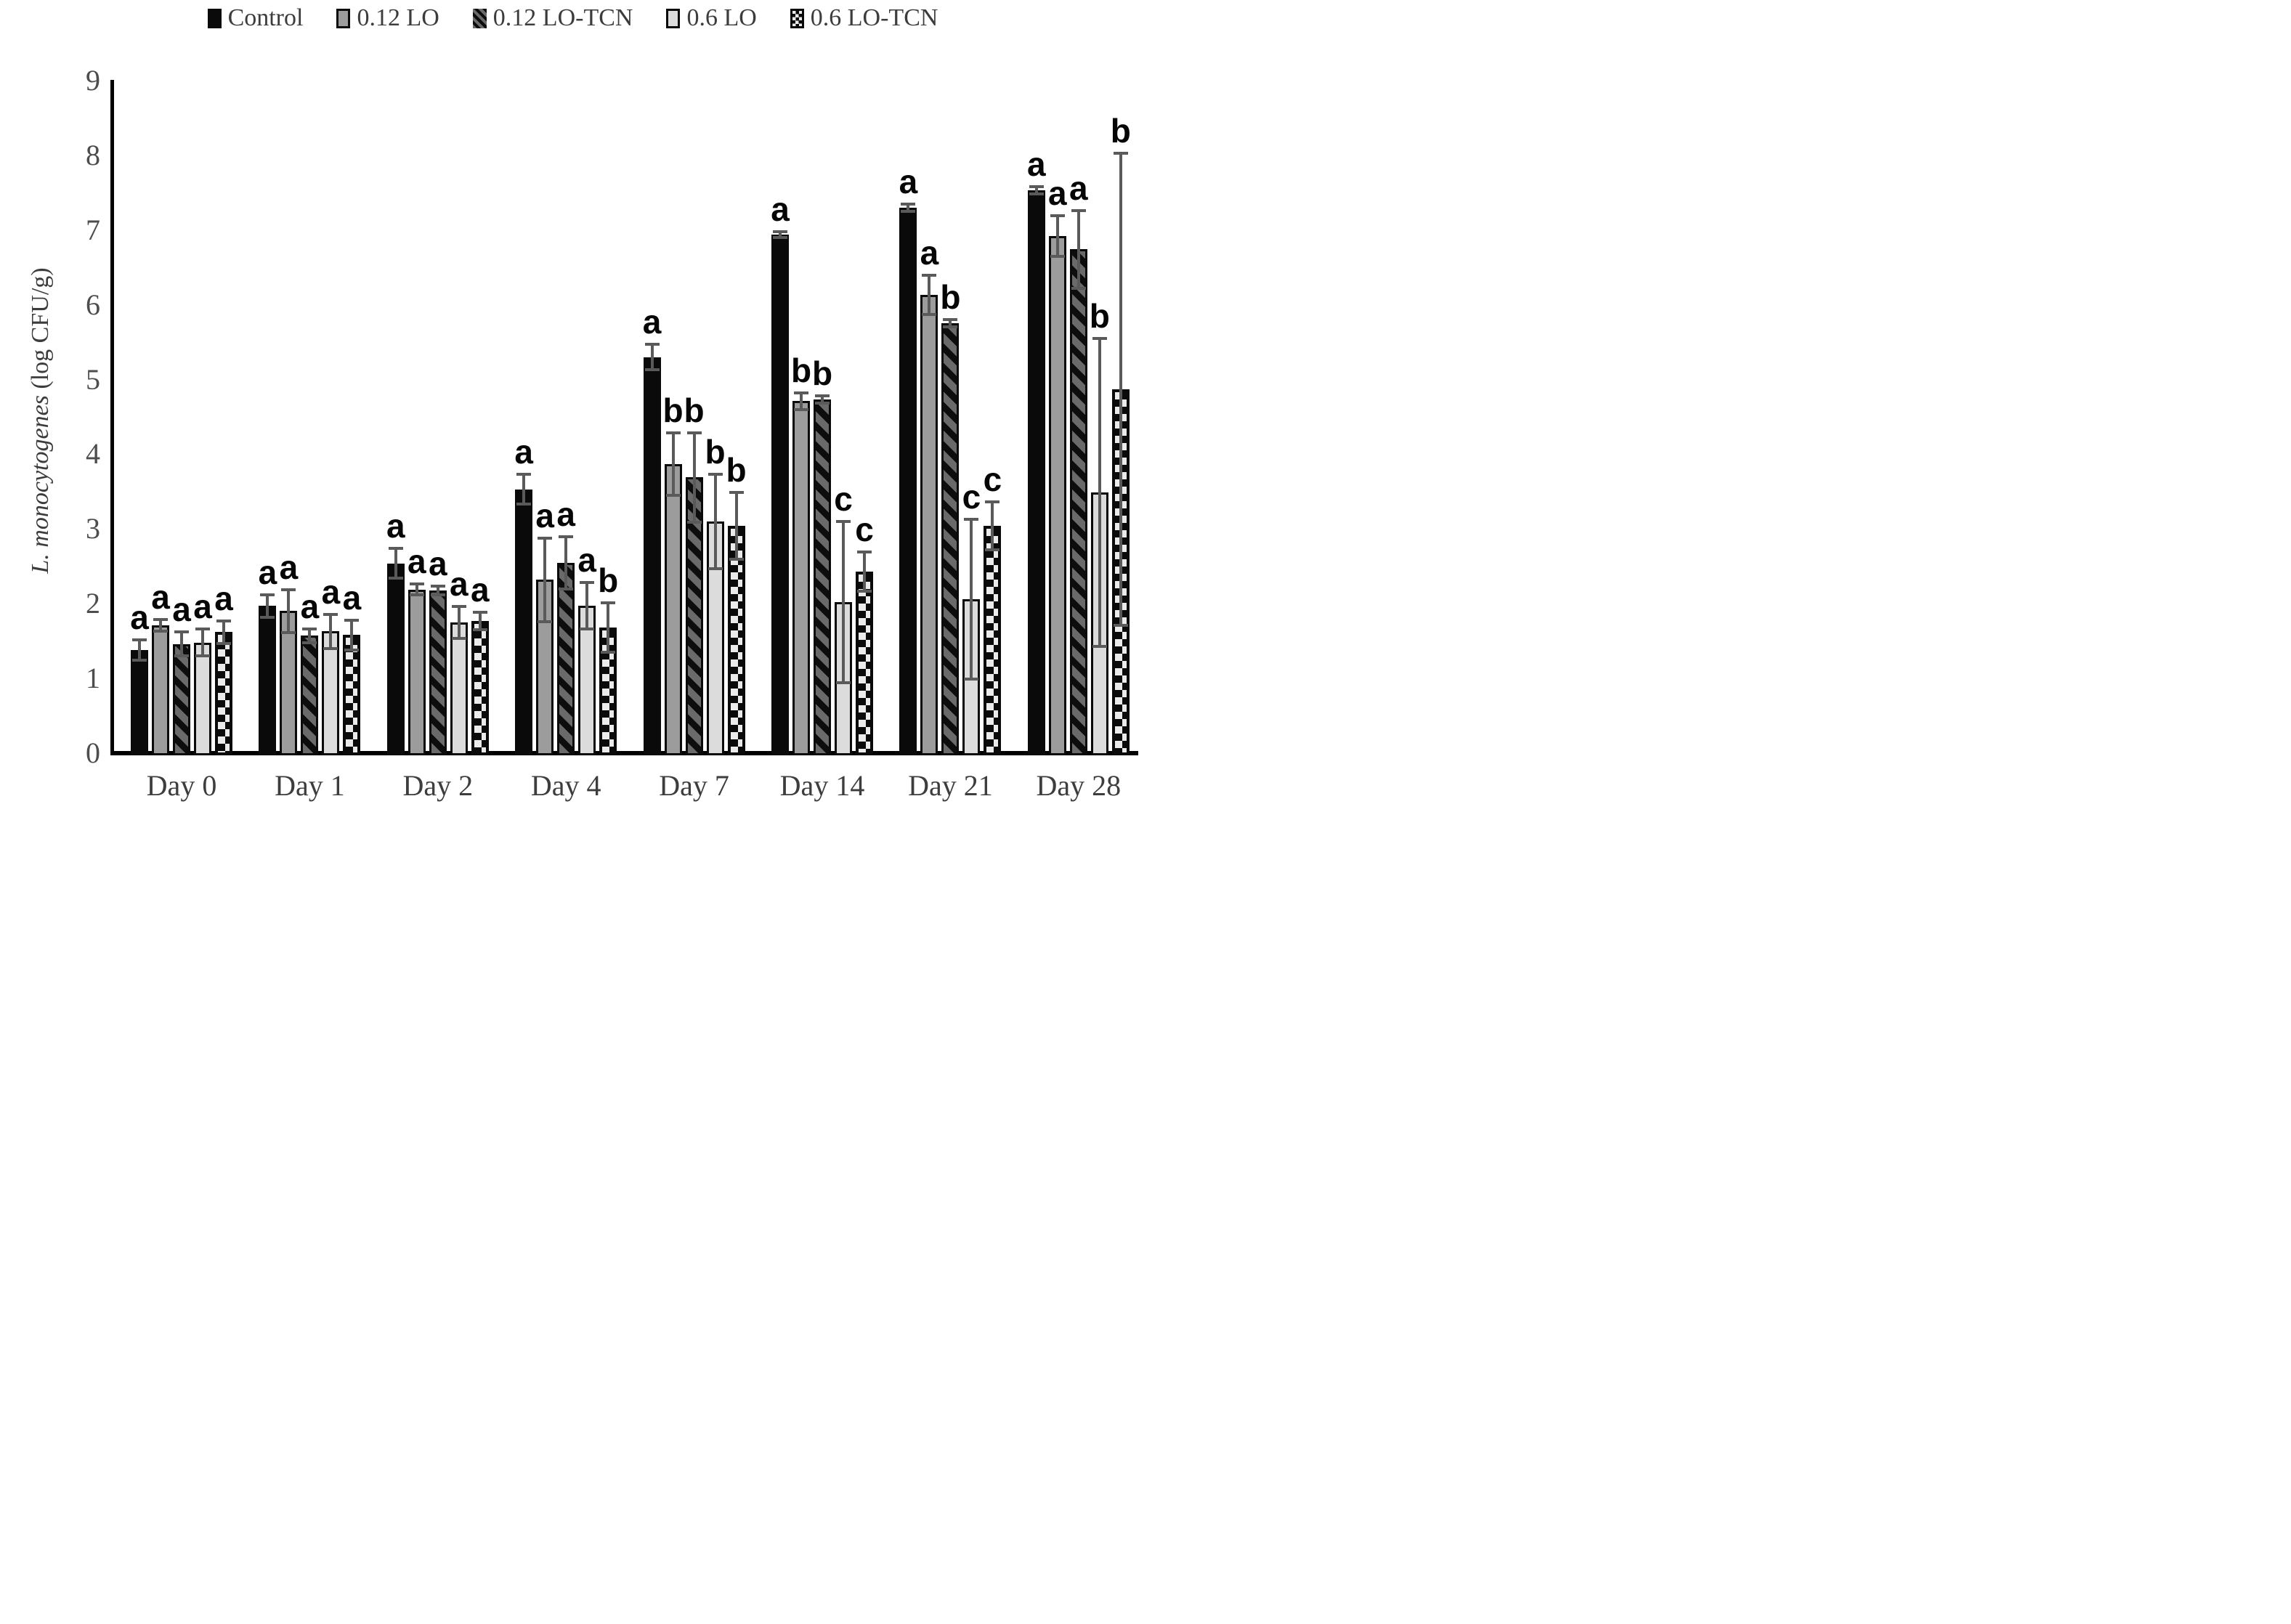  I want to click on x-category-label: Day 1, so click(310, 786).